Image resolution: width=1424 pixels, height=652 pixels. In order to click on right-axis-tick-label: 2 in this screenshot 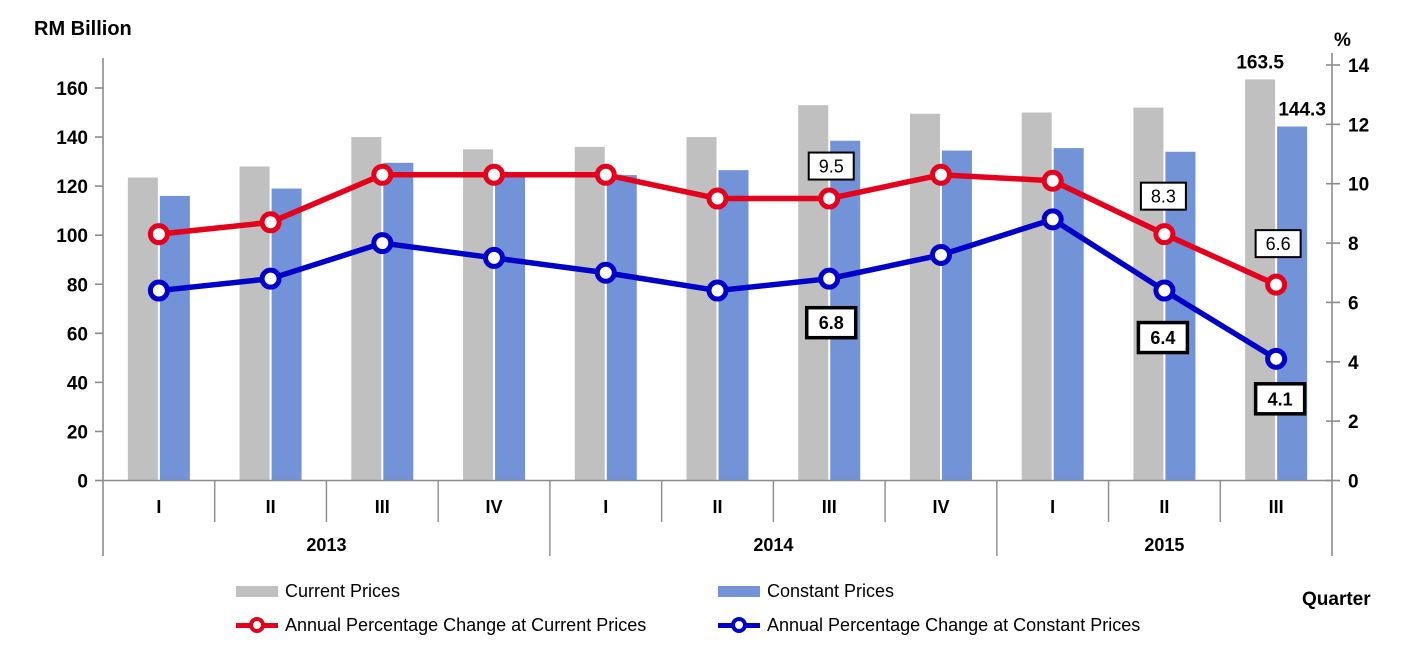, I will do `click(1353, 422)`.